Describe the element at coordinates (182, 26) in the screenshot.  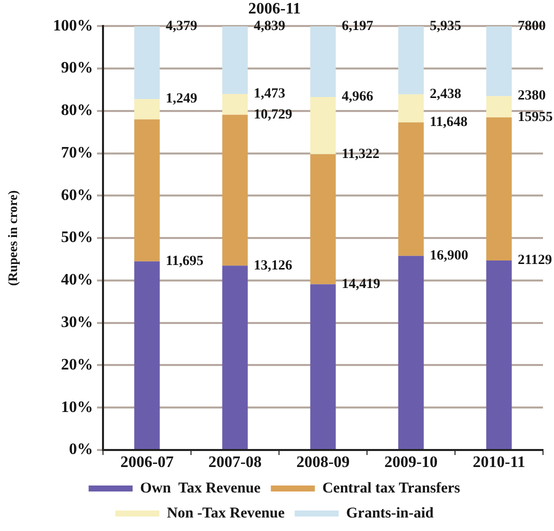
I see `annotation: 4,379` at that location.